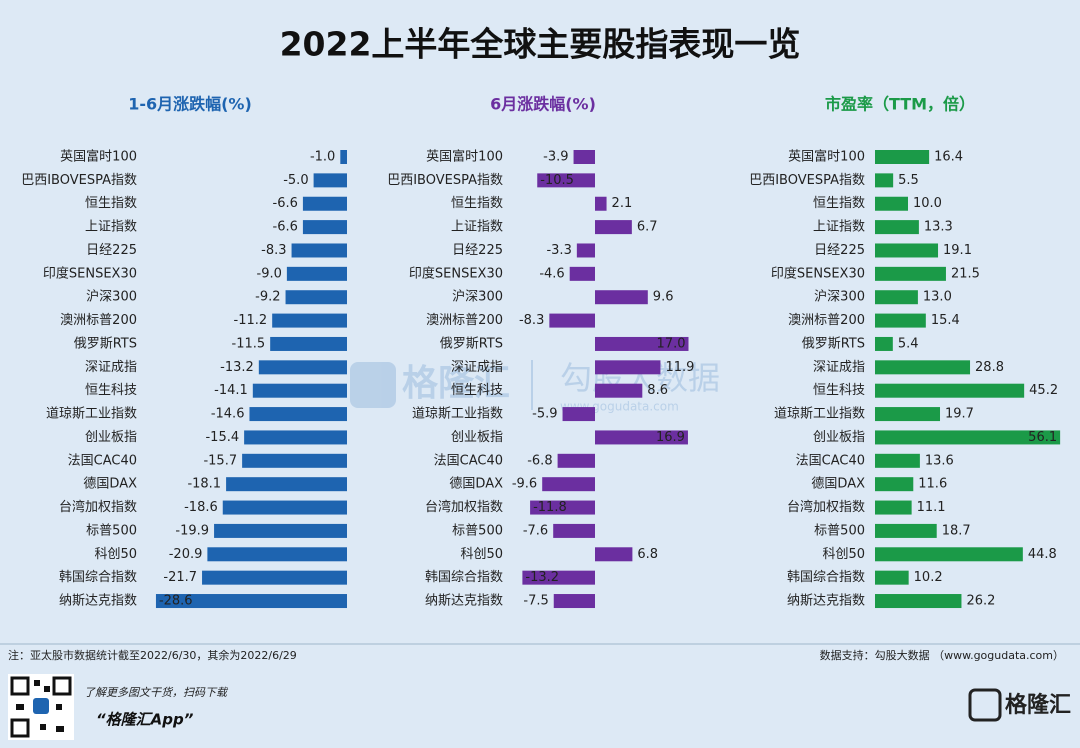 The height and width of the screenshot is (748, 1080). Describe the element at coordinates (622, 203) in the screenshot. I see `value-label: 2.1` at that location.